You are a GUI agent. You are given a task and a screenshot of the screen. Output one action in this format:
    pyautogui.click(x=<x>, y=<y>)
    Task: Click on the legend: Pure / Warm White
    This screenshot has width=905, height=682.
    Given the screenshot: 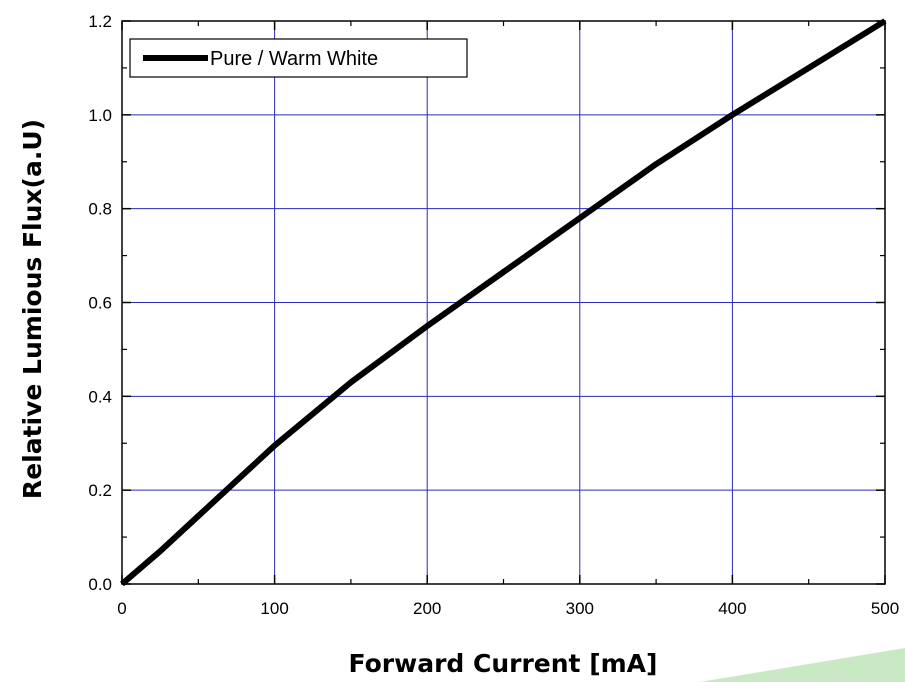 What is the action you would take?
    pyautogui.click(x=298, y=58)
    